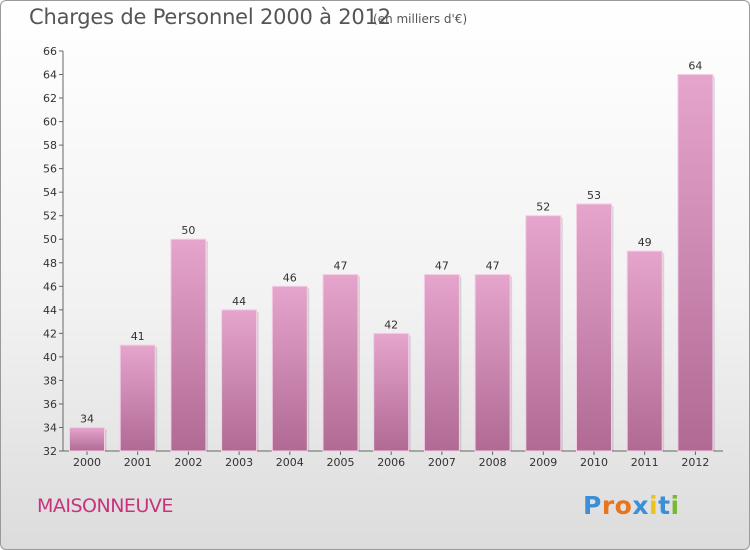  Describe the element at coordinates (640, 505) in the screenshot. I see `logo-letter: x` at that location.